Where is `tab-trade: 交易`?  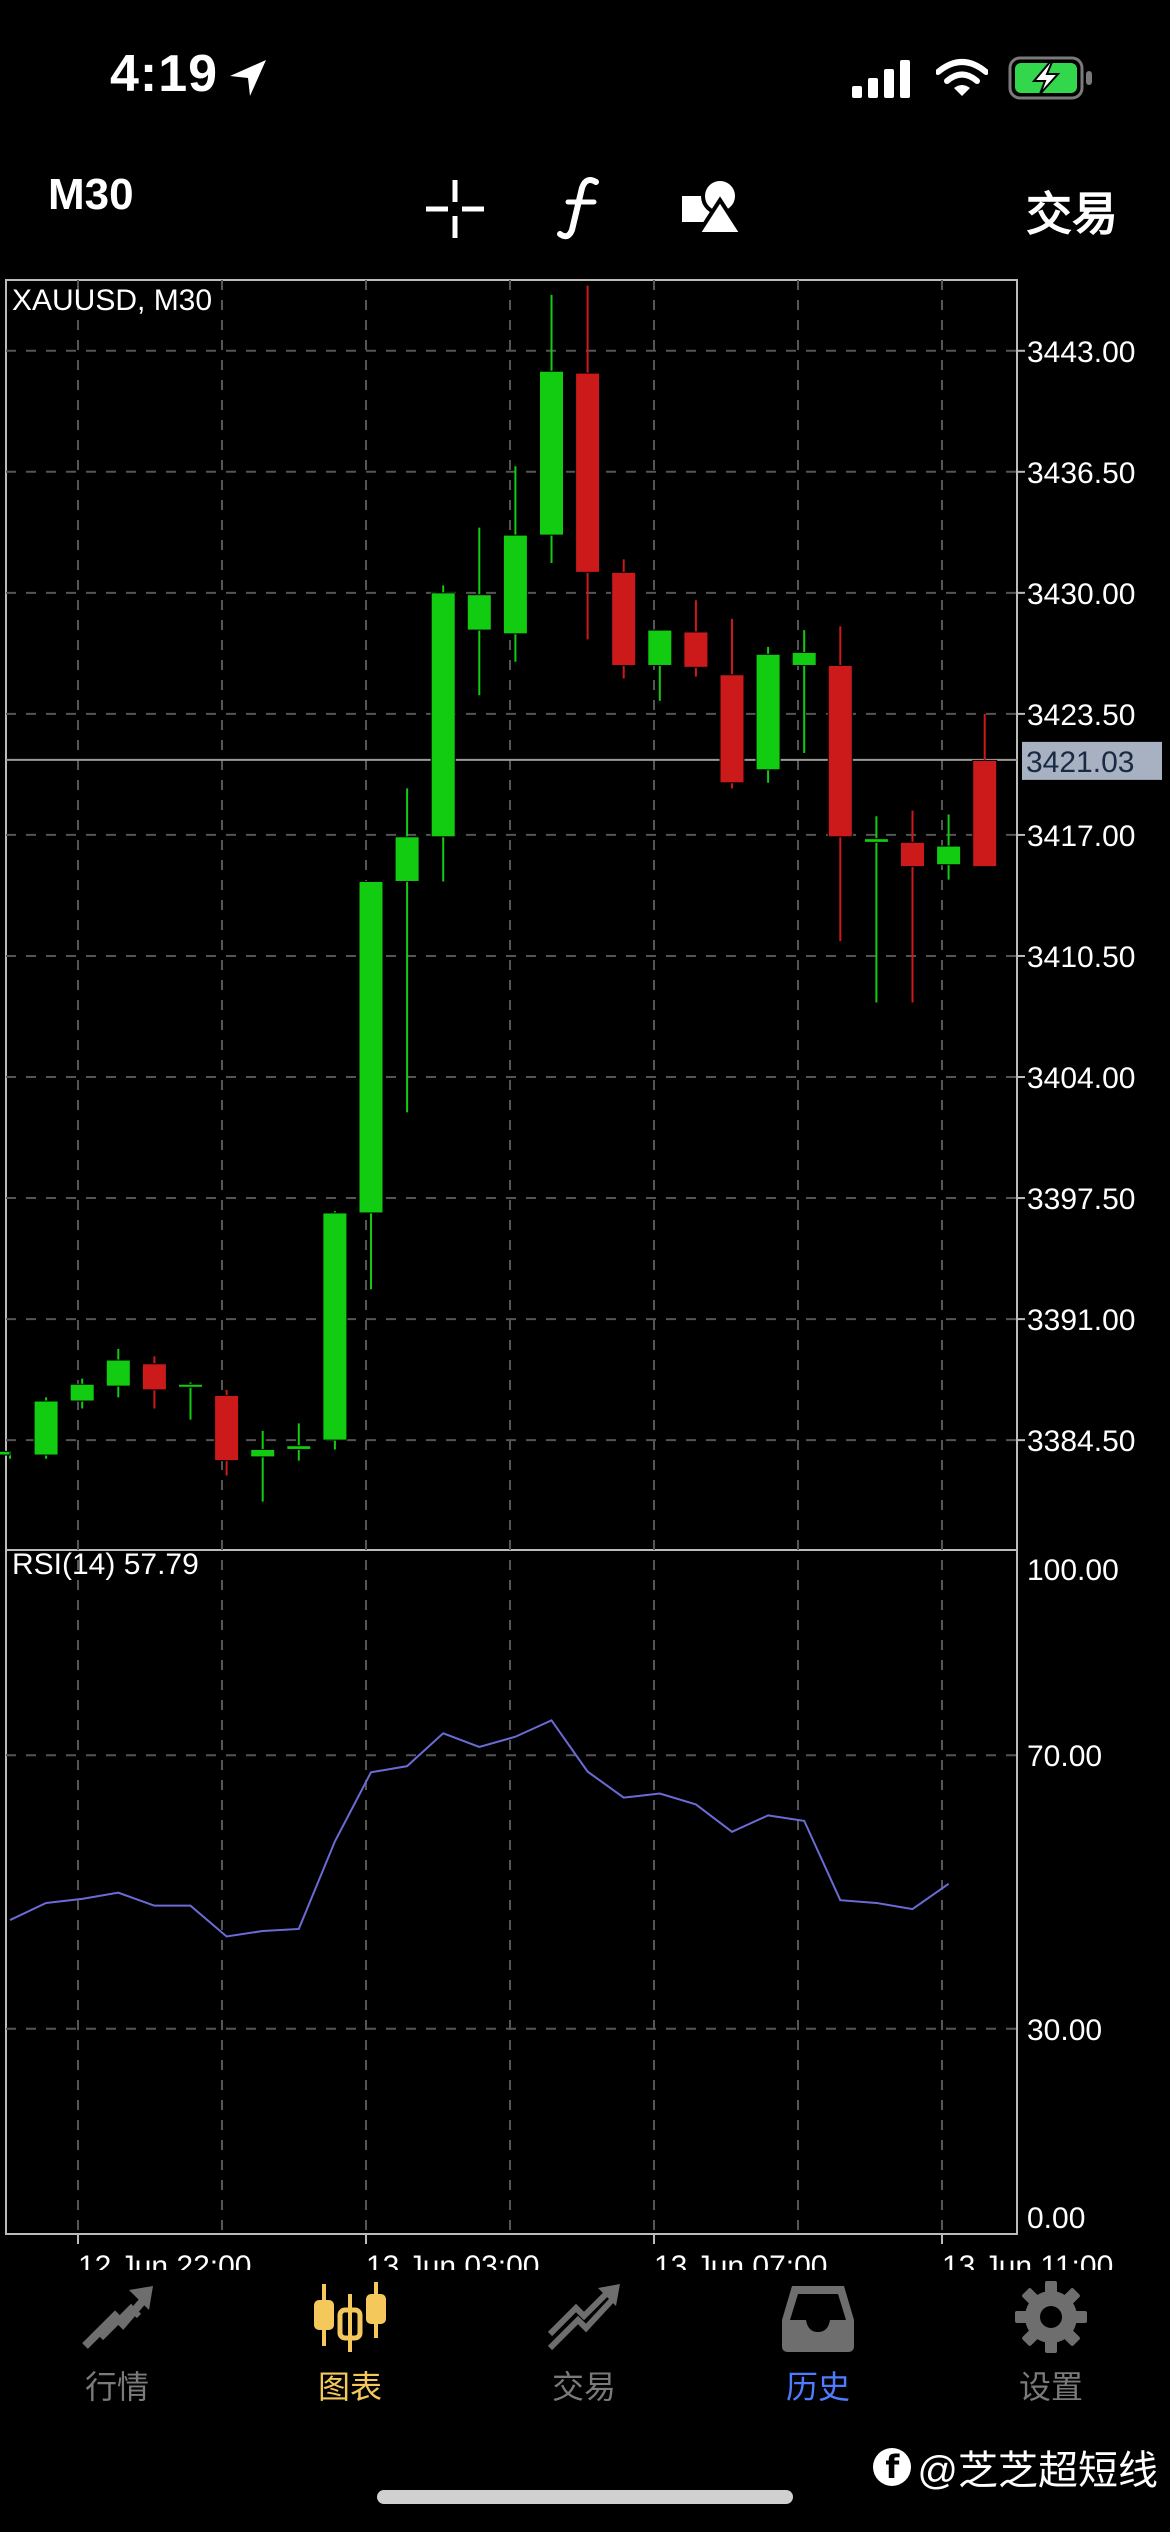
tab-trade: 交易 is located at coordinates (584, 2344).